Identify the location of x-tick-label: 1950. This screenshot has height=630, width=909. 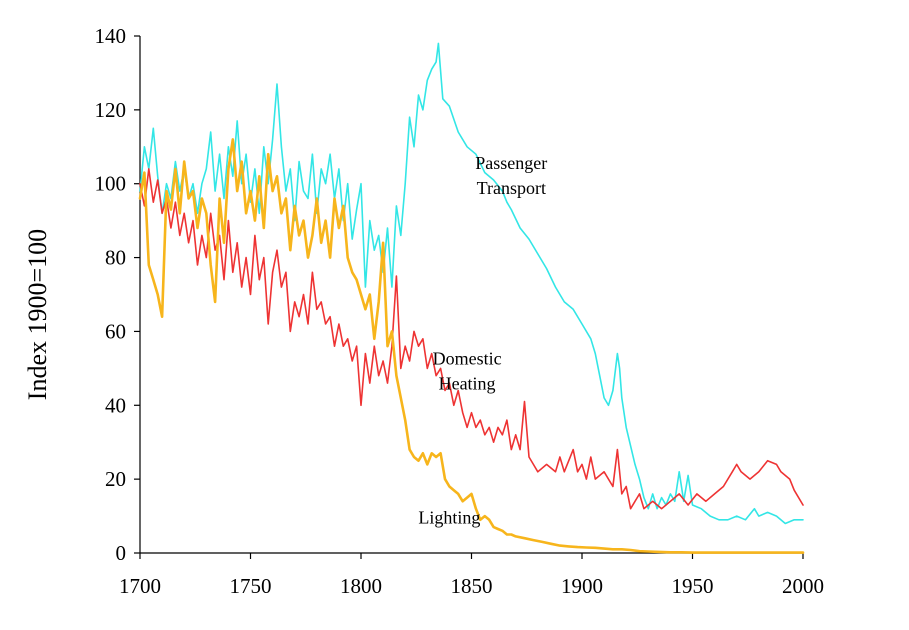
(693, 586).